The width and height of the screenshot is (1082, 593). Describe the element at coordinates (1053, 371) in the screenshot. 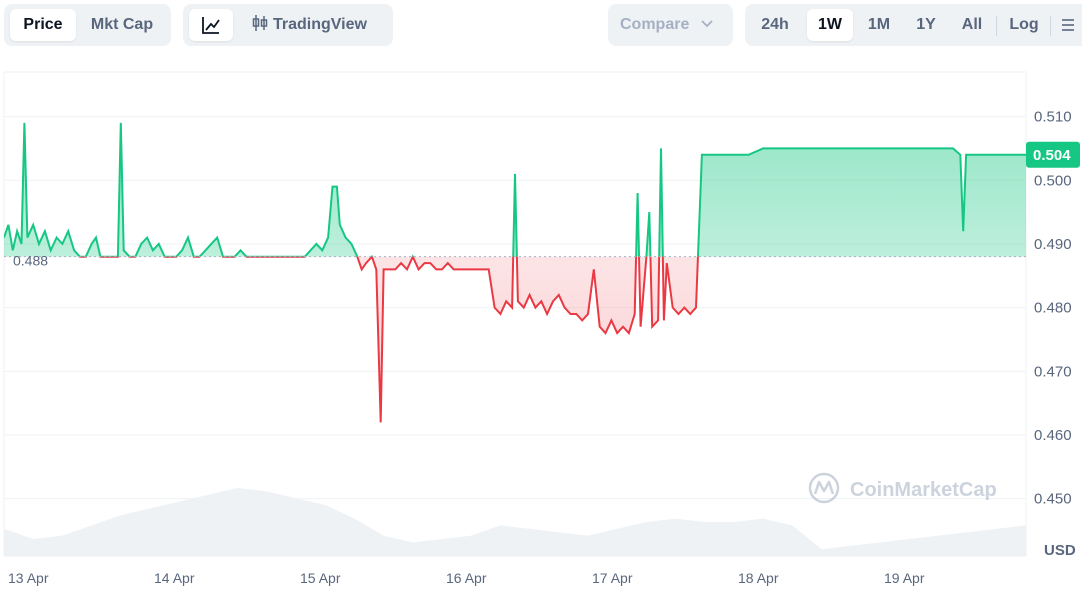

I see `y-tick-label: 0.470` at that location.